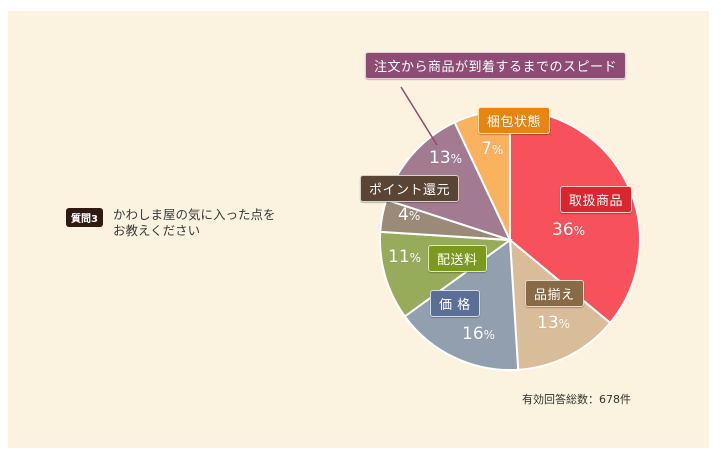  I want to click on label-assortment: 品揃え, so click(554, 293).